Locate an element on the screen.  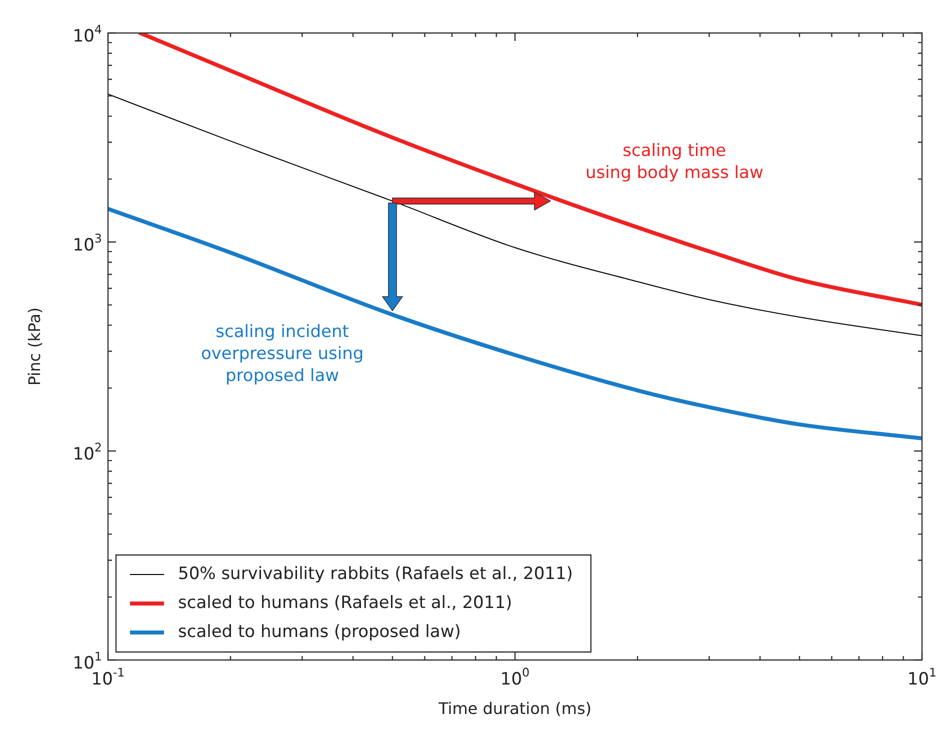
y-axis-title: Pinc (kPa) is located at coordinates (34, 346).